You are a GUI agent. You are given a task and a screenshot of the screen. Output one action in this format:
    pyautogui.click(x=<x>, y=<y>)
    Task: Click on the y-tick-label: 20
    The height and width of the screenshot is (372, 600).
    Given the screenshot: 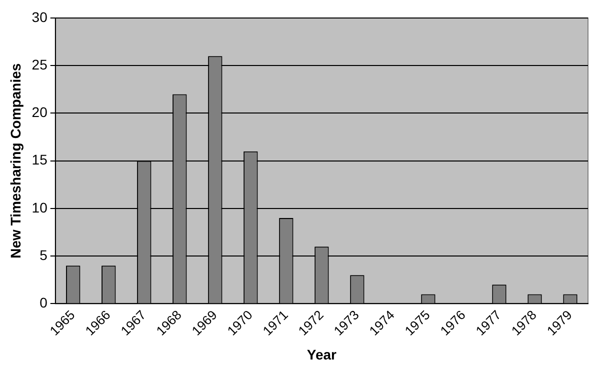 What is the action you would take?
    pyautogui.click(x=40, y=112)
    